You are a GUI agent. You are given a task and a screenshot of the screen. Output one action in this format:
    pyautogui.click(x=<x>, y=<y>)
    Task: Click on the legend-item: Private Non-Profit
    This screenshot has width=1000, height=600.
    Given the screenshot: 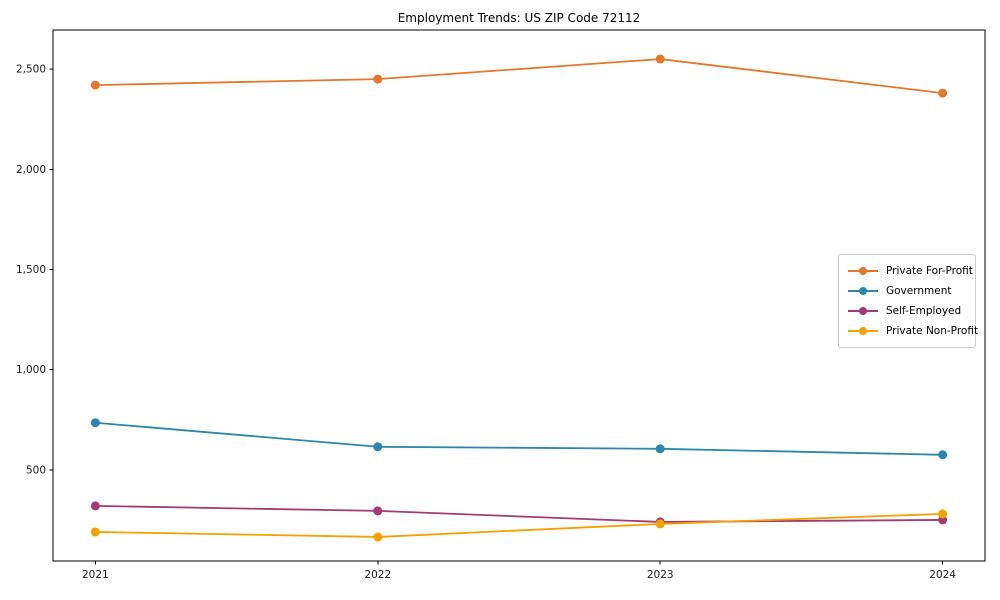 What is the action you would take?
    pyautogui.click(x=913, y=331)
    